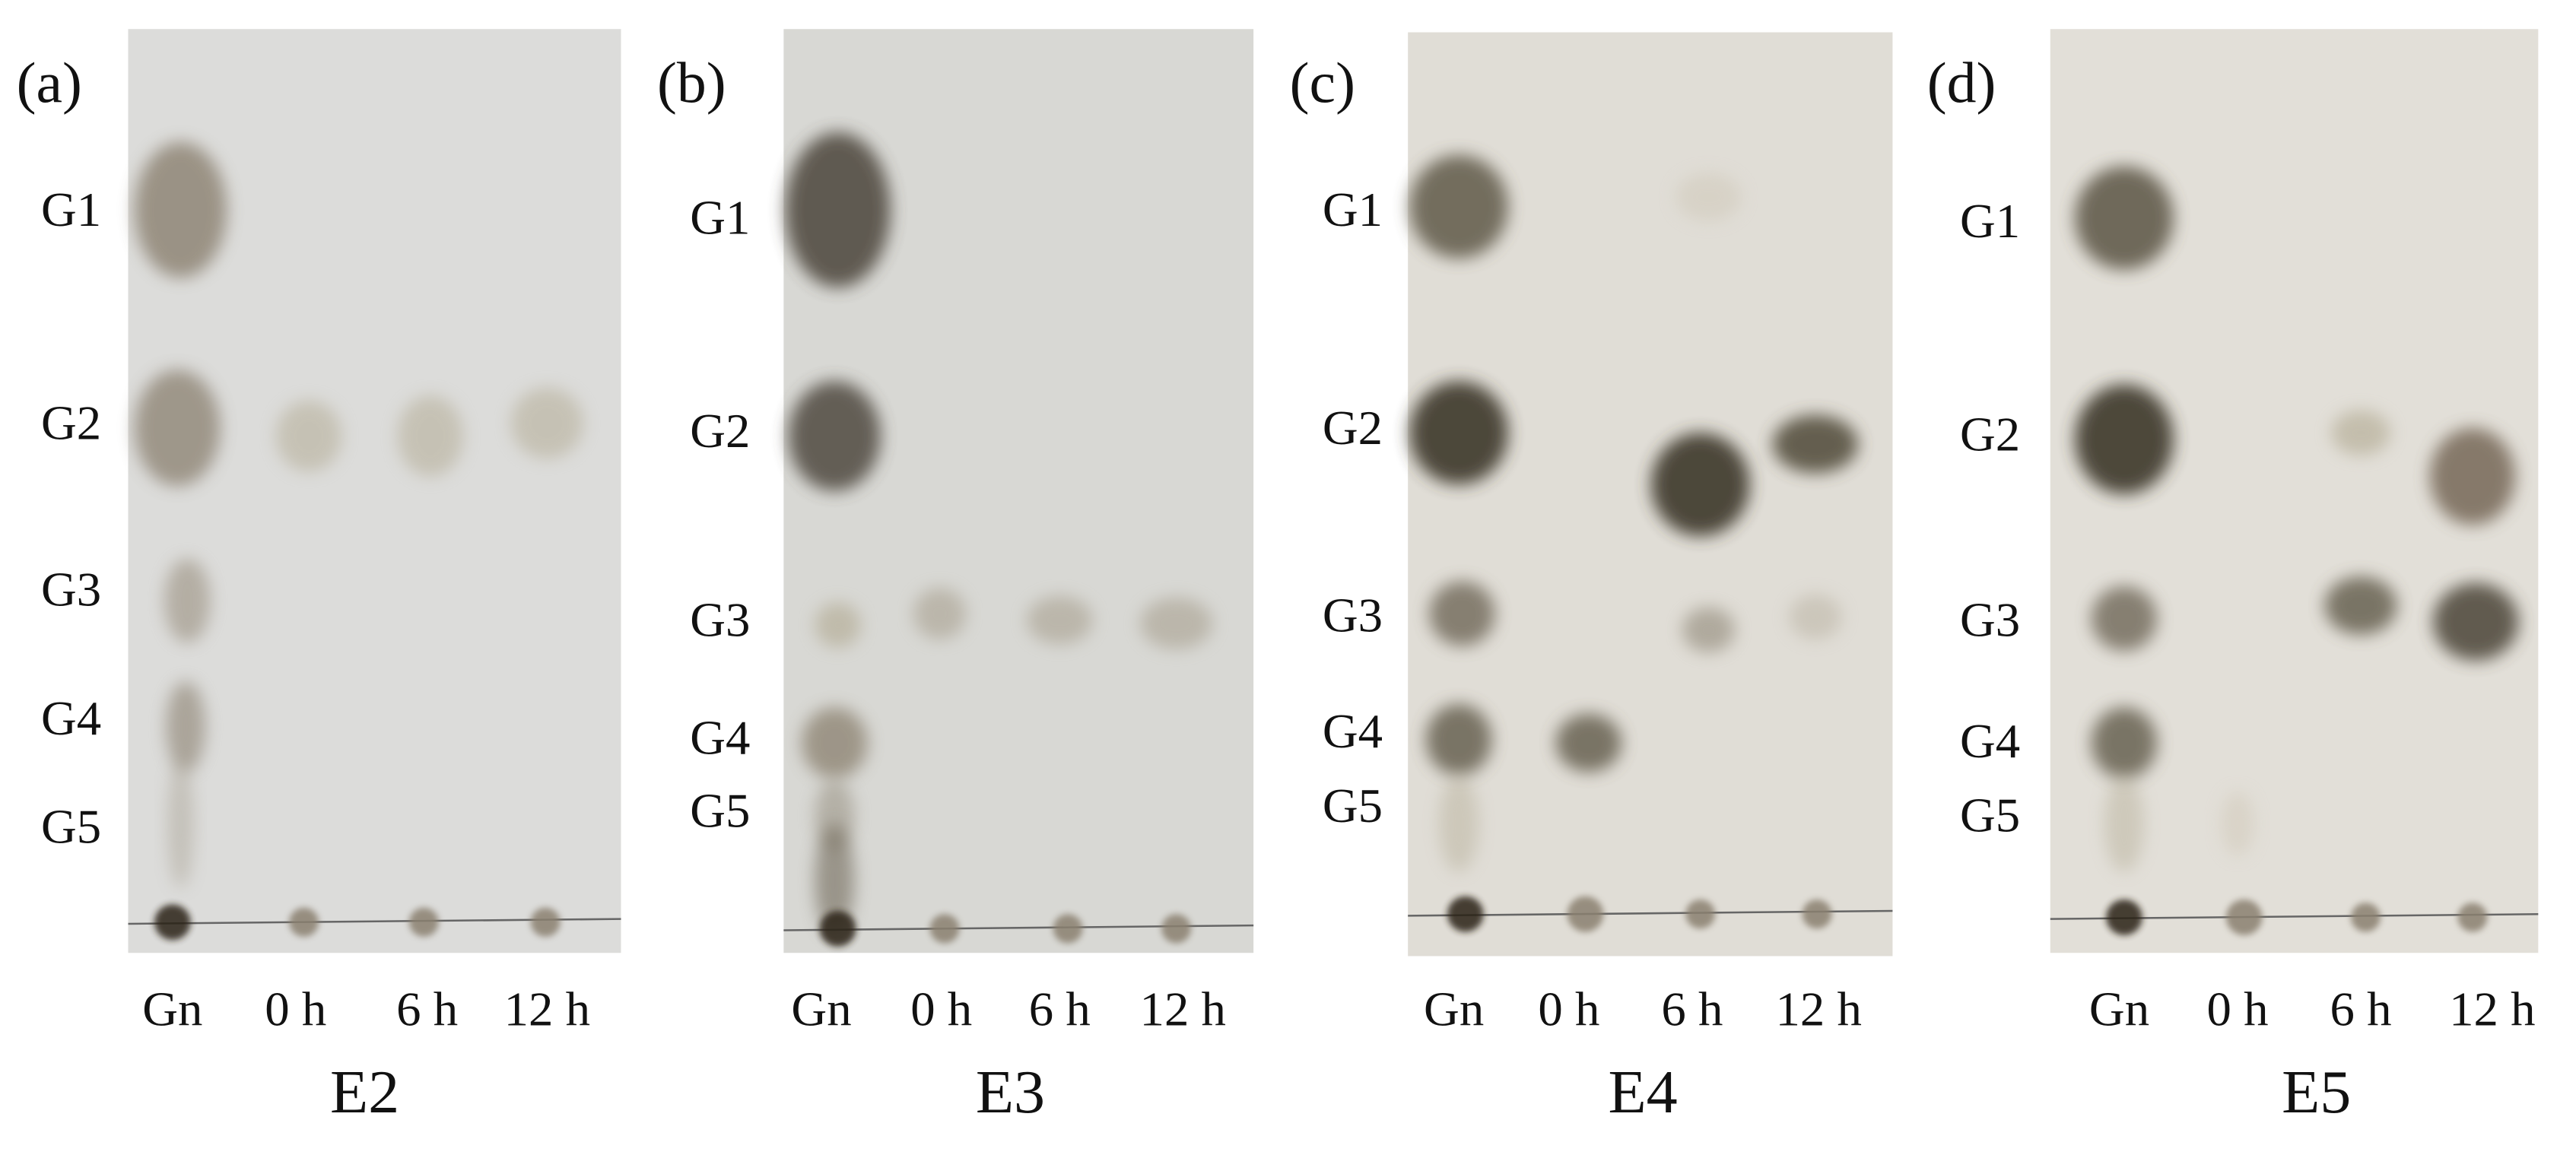 This screenshot has width=2576, height=1158. What do you see at coordinates (1322, 83) in the screenshot?
I see `panel-label: (c)` at bounding box center [1322, 83].